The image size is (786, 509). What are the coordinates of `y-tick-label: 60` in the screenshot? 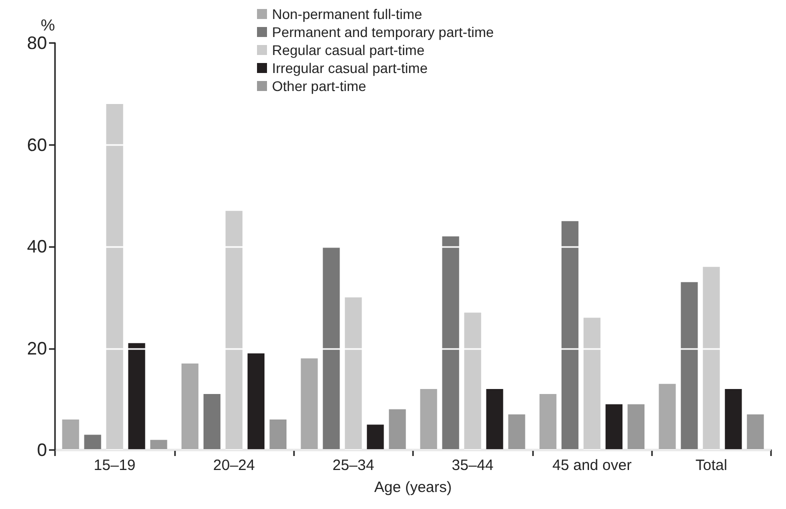 It's located at (36, 144).